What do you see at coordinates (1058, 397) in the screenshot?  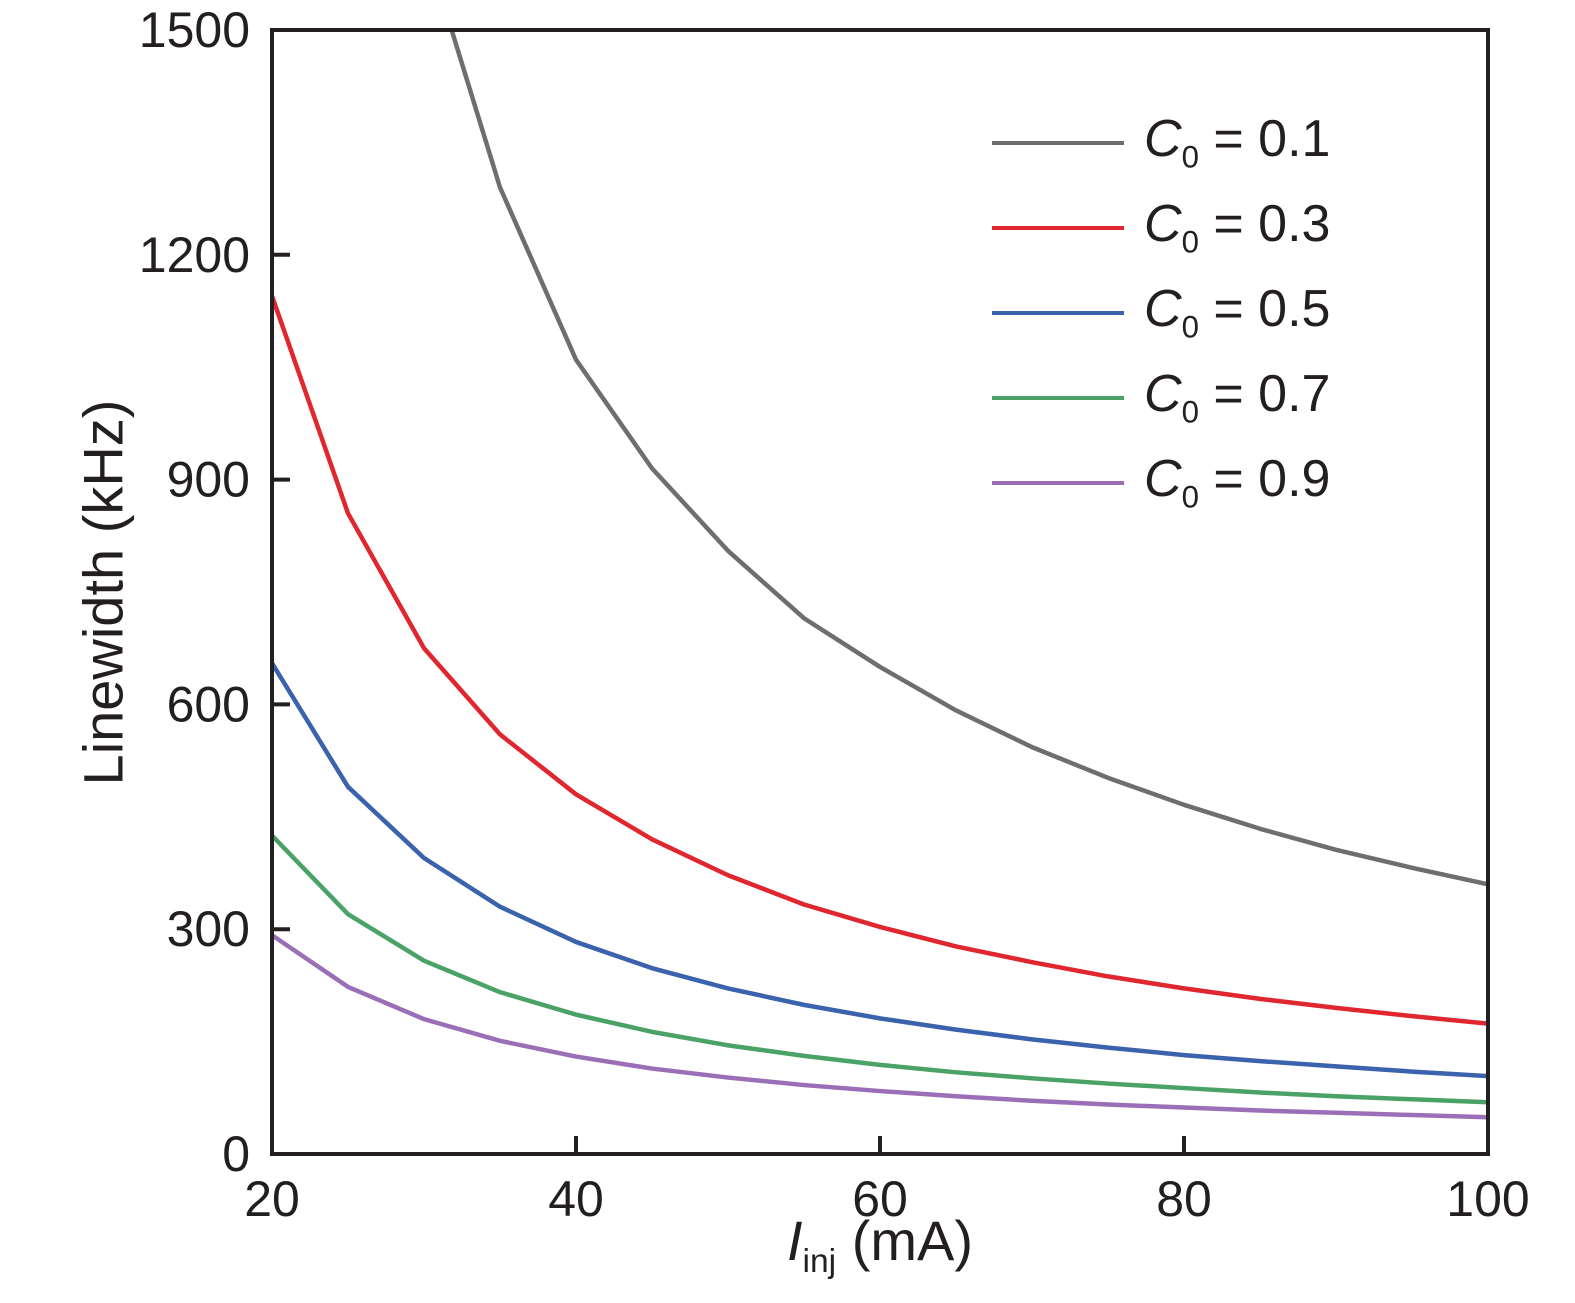 I see `legend-line-c0-0.7` at bounding box center [1058, 397].